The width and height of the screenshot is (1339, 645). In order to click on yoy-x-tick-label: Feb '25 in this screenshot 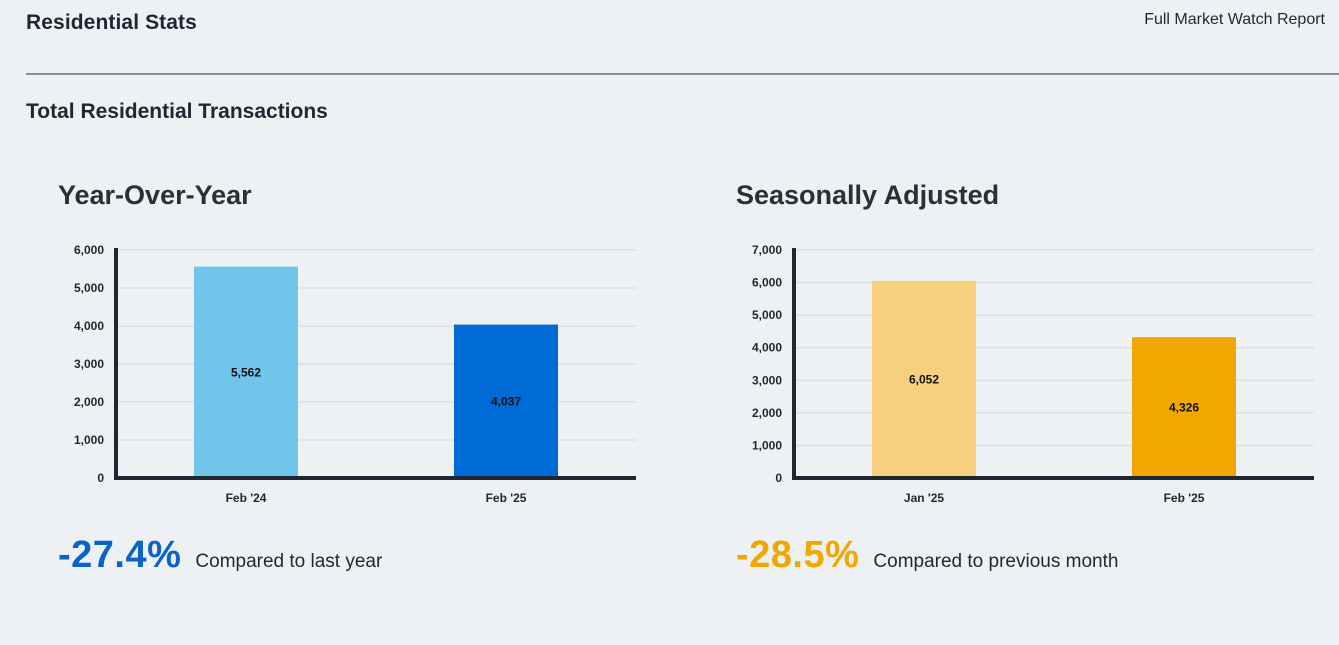, I will do `click(506, 498)`.